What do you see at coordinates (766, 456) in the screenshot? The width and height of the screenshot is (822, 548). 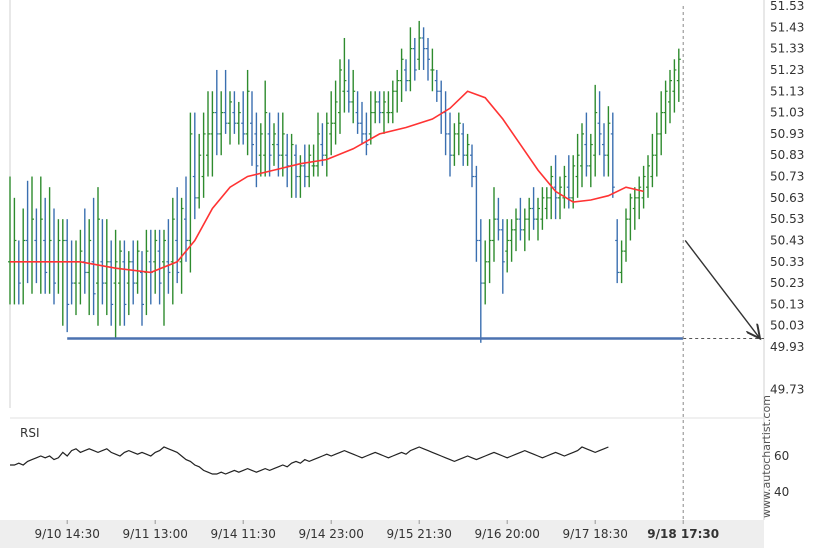 I see `watermark-text: www.autochartist.com` at bounding box center [766, 456].